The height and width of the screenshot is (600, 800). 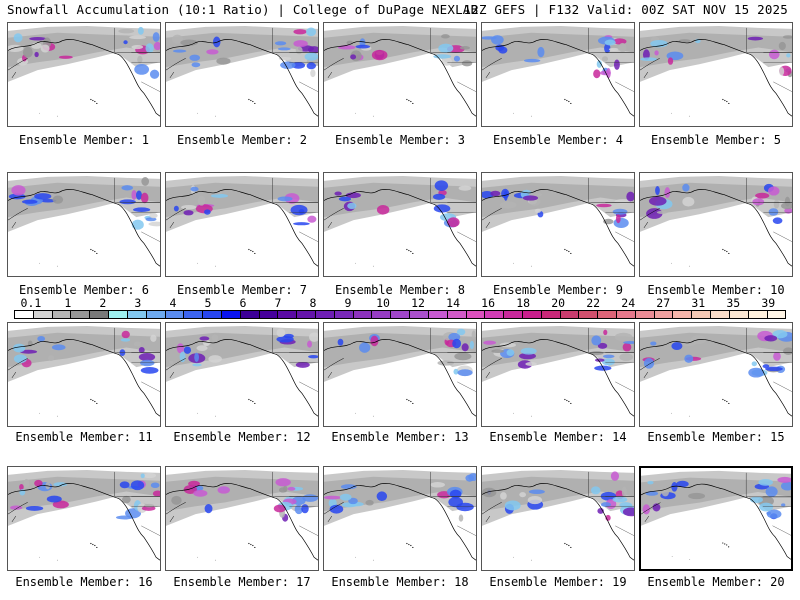 What do you see at coordinates (84, 290) in the screenshot?
I see `ensemble-member-label: Ensemble Member: 6` at bounding box center [84, 290].